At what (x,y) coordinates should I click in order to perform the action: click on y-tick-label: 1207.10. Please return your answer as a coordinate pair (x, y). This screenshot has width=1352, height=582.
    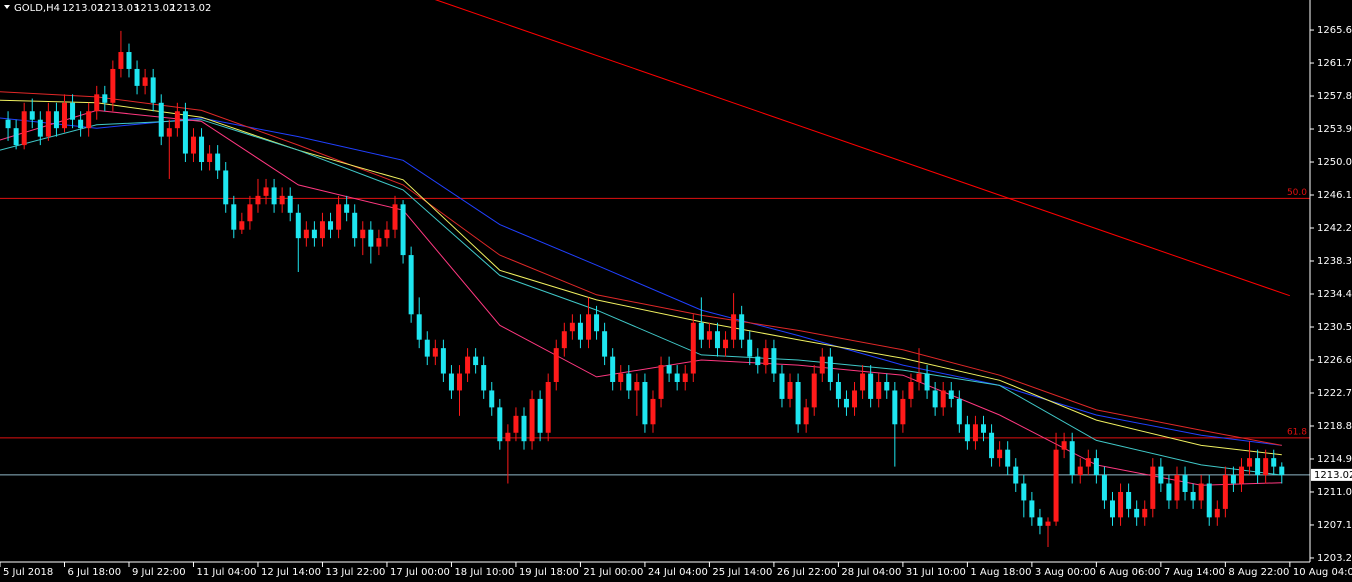
    Looking at the image, I should click on (1334, 525).